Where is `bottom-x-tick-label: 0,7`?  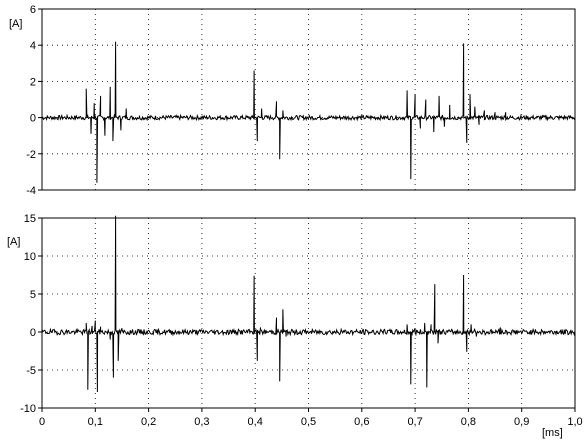 bottom-x-tick-label: 0,7 is located at coordinates (414, 422).